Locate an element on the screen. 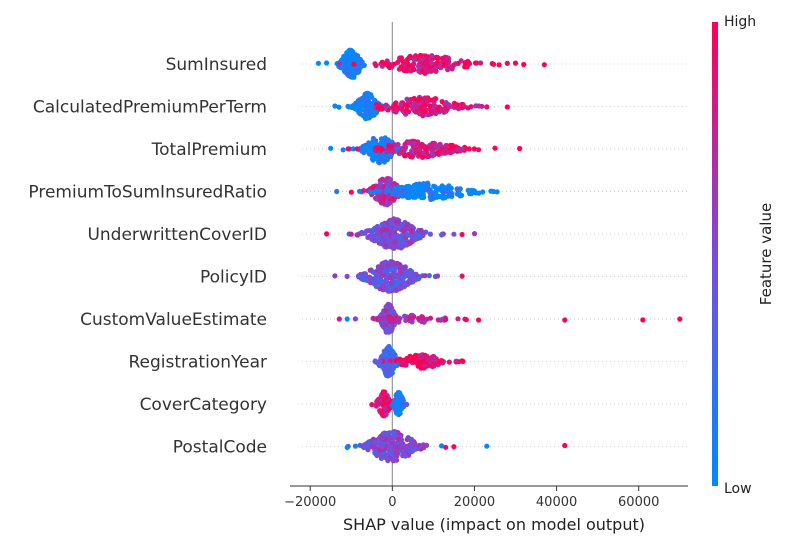 The height and width of the screenshot is (550, 800). colorbar-title: Feature value is located at coordinates (766, 254).